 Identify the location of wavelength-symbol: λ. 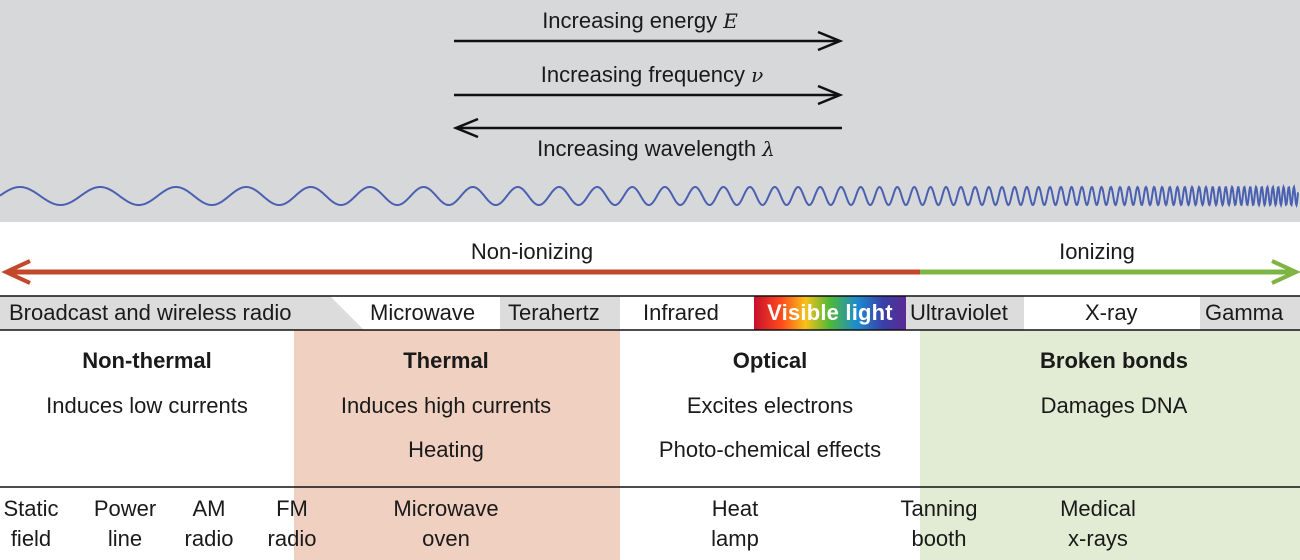
(768, 149).